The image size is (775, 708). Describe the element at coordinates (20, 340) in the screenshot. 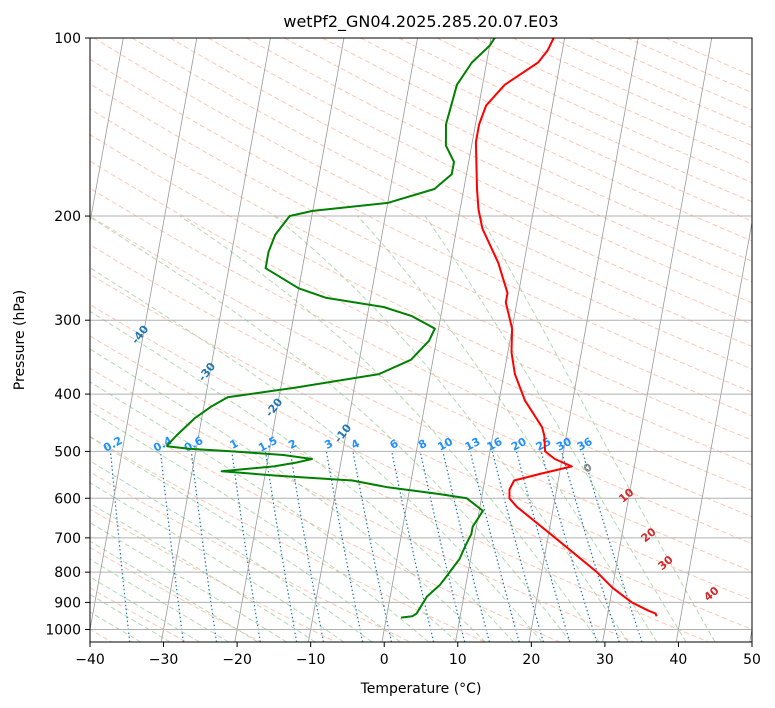

I see `y-axis-label: Pressure (hPa)` at that location.